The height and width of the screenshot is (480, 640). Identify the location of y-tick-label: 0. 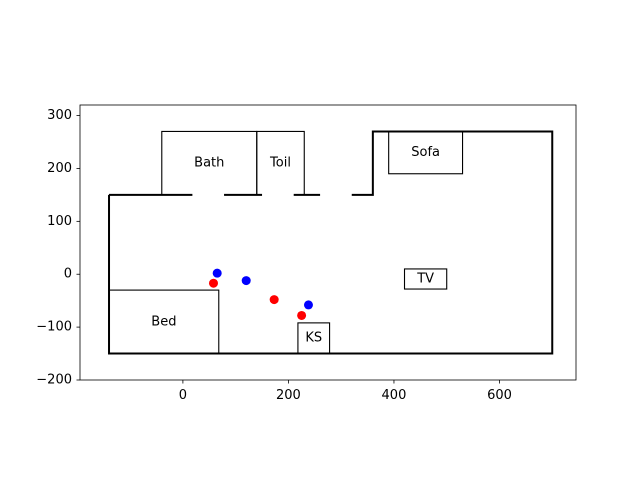
(68, 274).